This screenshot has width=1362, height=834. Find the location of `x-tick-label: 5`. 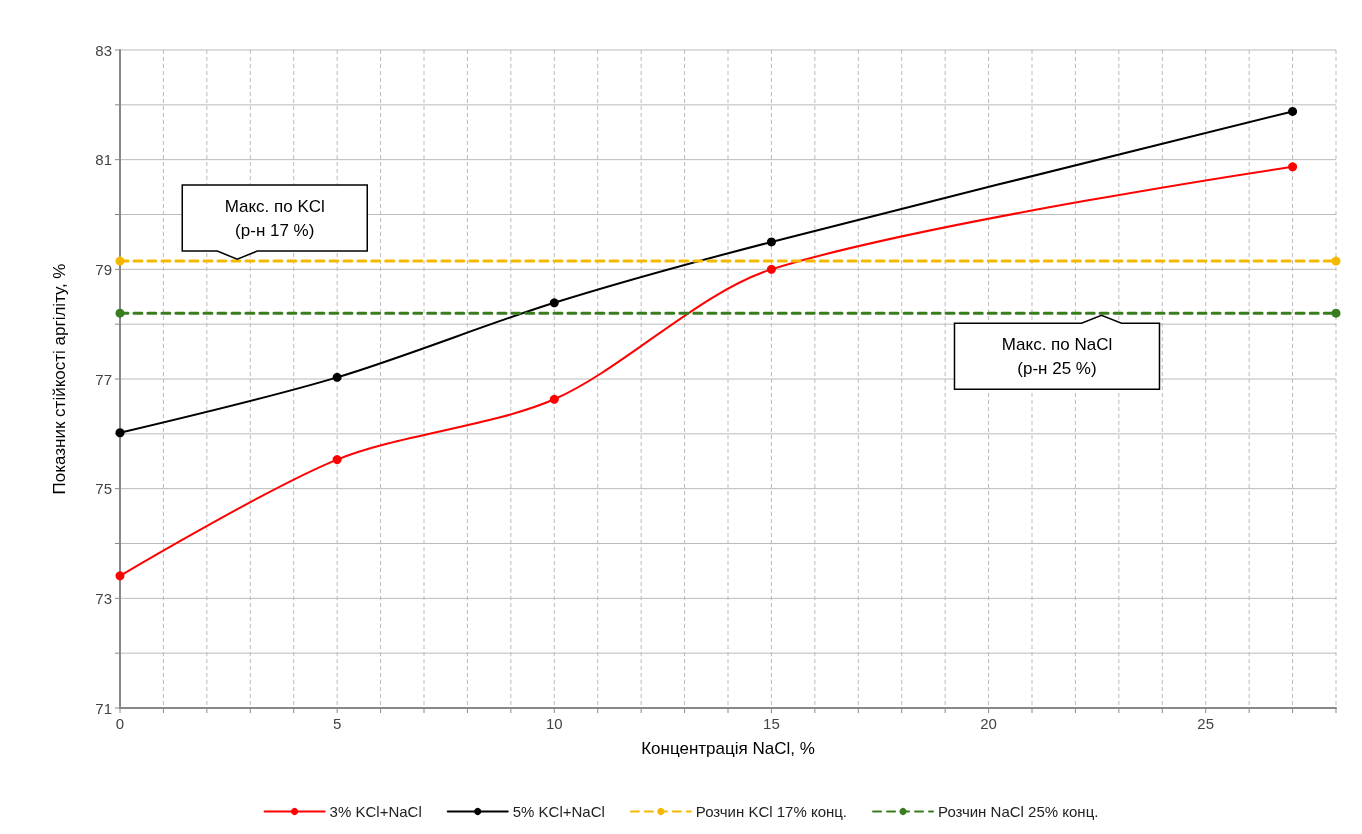

x-tick-label: 5 is located at coordinates (337, 723).